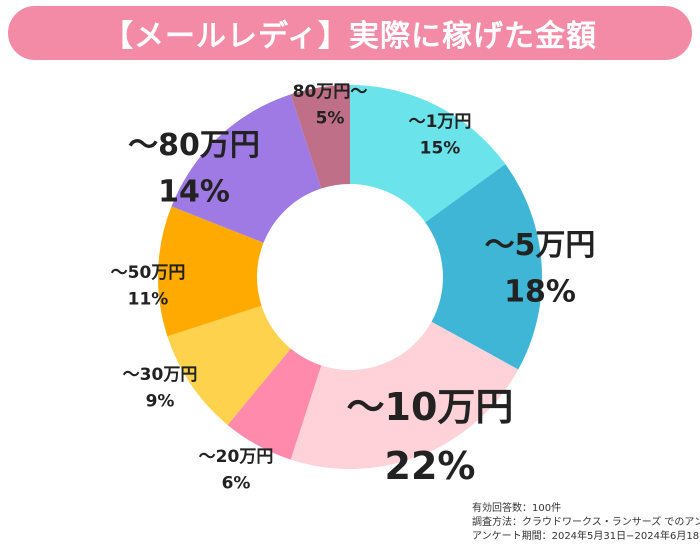 This screenshot has height=550, width=700. Describe the element at coordinates (440, 148) in the screenshot. I see `slice-percent-1: 15%` at that location.